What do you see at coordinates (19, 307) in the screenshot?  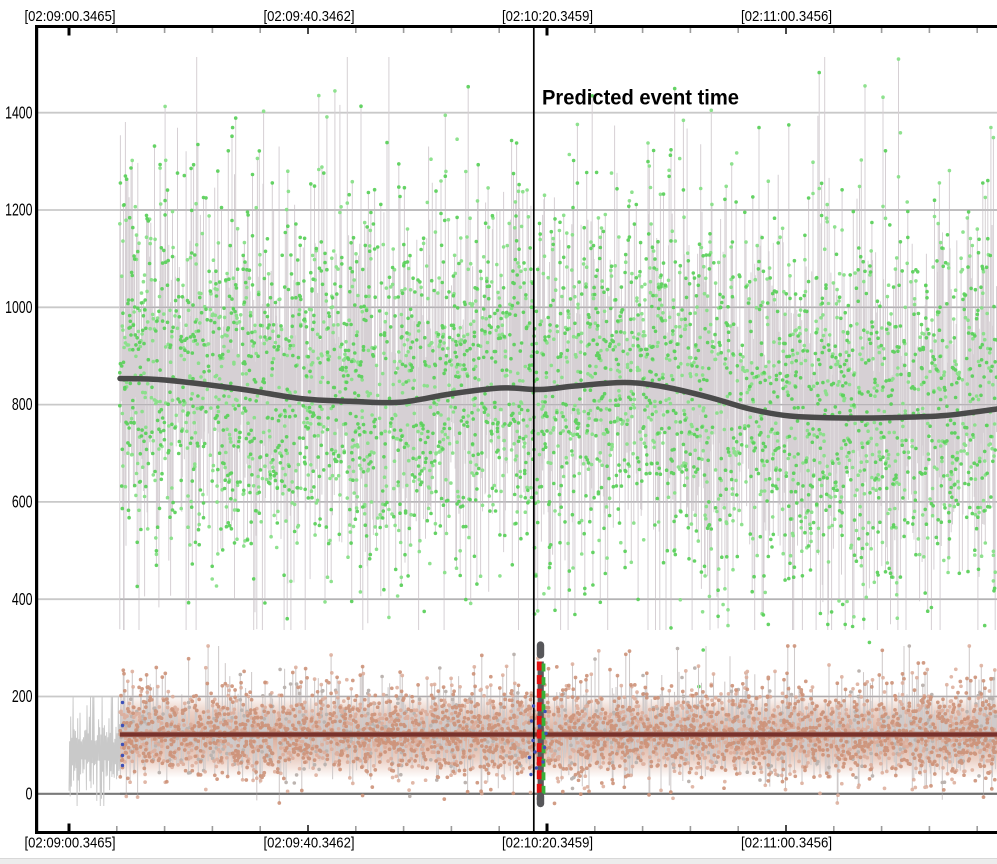 I see `svg-text: 1000` at bounding box center [19, 307].